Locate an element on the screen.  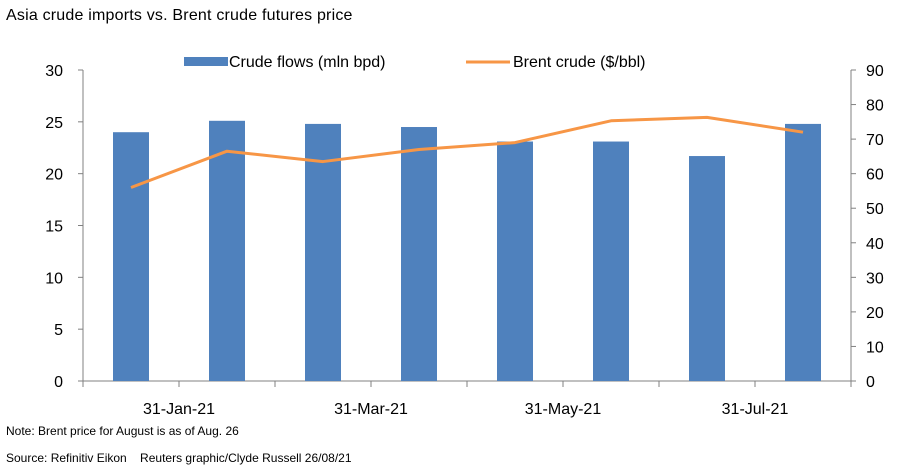
left-tick-label: 5 is located at coordinates (58, 330).